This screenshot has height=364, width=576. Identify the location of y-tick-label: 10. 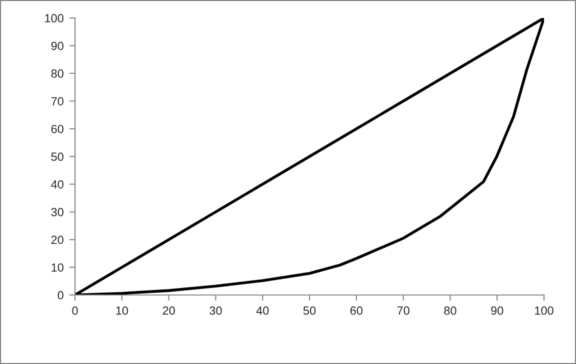
(58, 267).